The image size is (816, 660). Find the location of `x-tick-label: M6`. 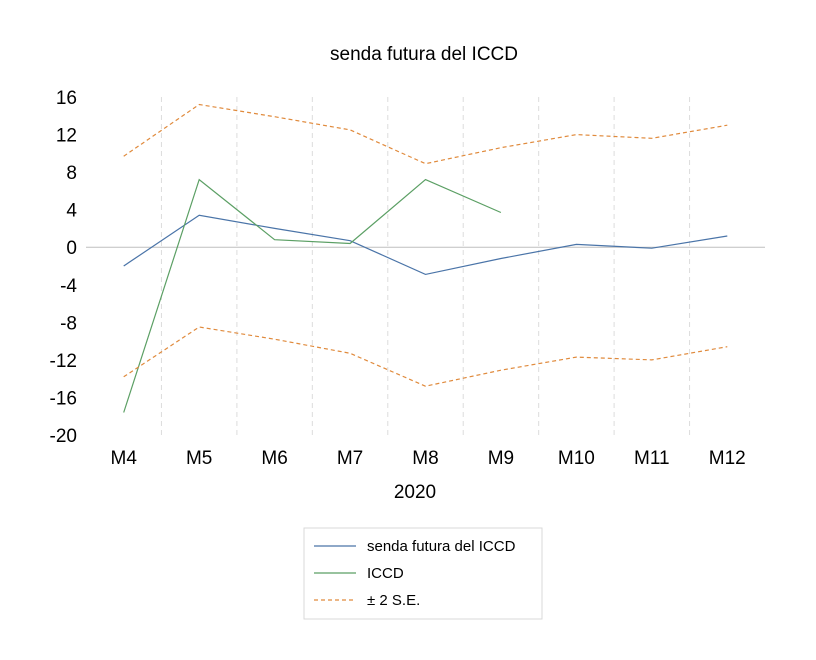

x-tick-label: M6 is located at coordinates (274, 458).